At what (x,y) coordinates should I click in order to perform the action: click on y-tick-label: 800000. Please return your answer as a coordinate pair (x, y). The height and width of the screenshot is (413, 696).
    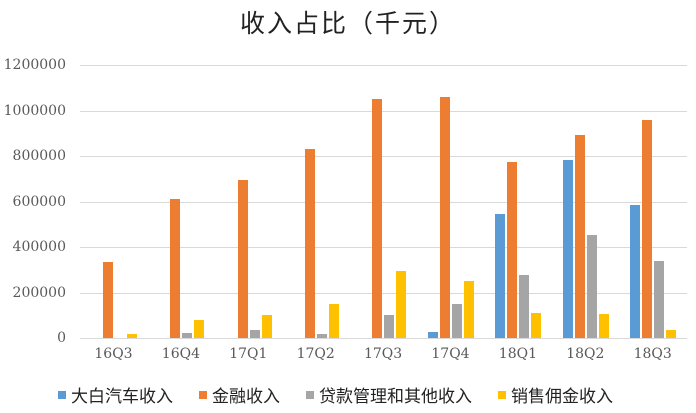
    Looking at the image, I should click on (39, 156).